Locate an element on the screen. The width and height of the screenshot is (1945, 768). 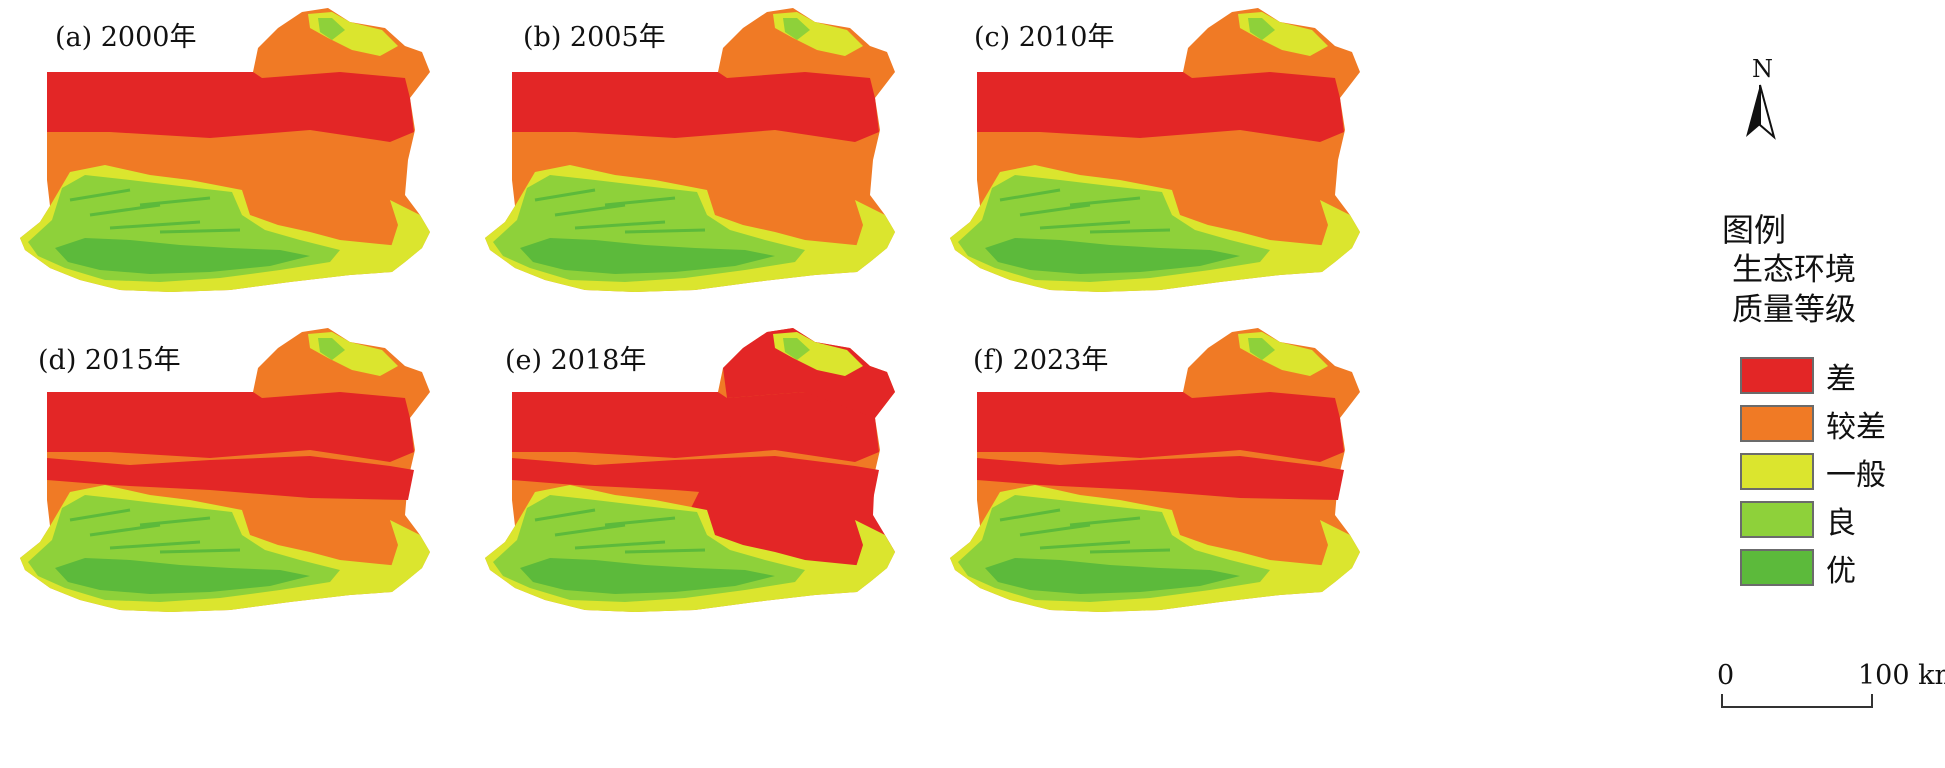
legend-label-excellent: 优 is located at coordinates (1841, 571).